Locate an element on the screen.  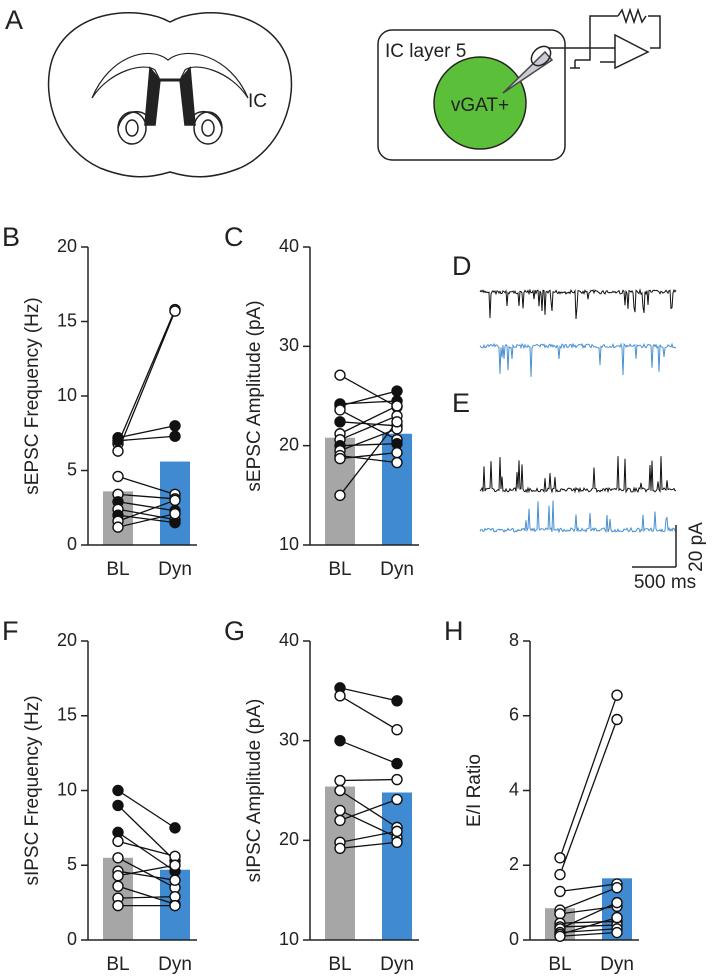
panel-letter: C is located at coordinates (234, 237).